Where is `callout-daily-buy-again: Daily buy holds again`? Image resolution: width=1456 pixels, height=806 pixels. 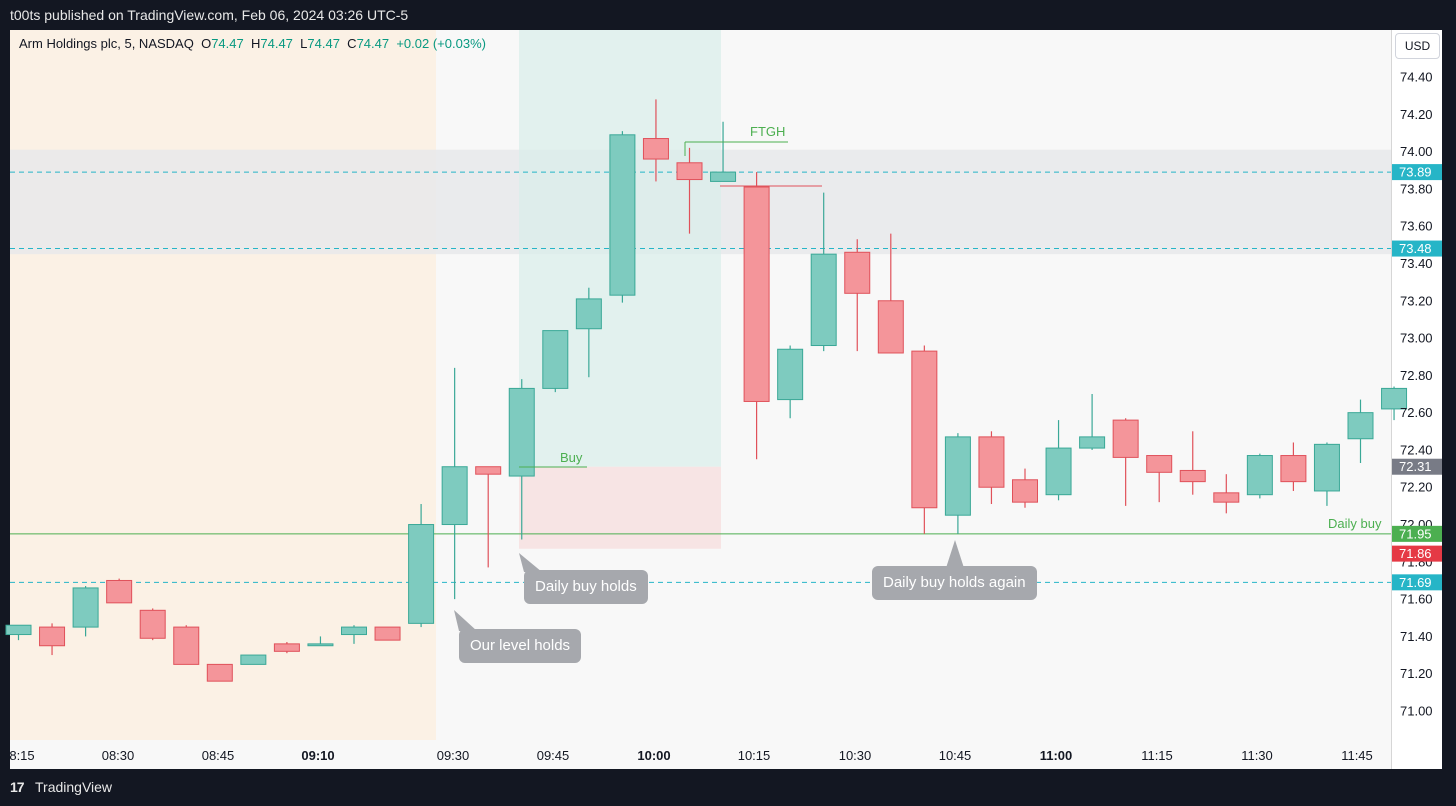 callout-daily-buy-again: Daily buy holds again is located at coordinates (954, 583).